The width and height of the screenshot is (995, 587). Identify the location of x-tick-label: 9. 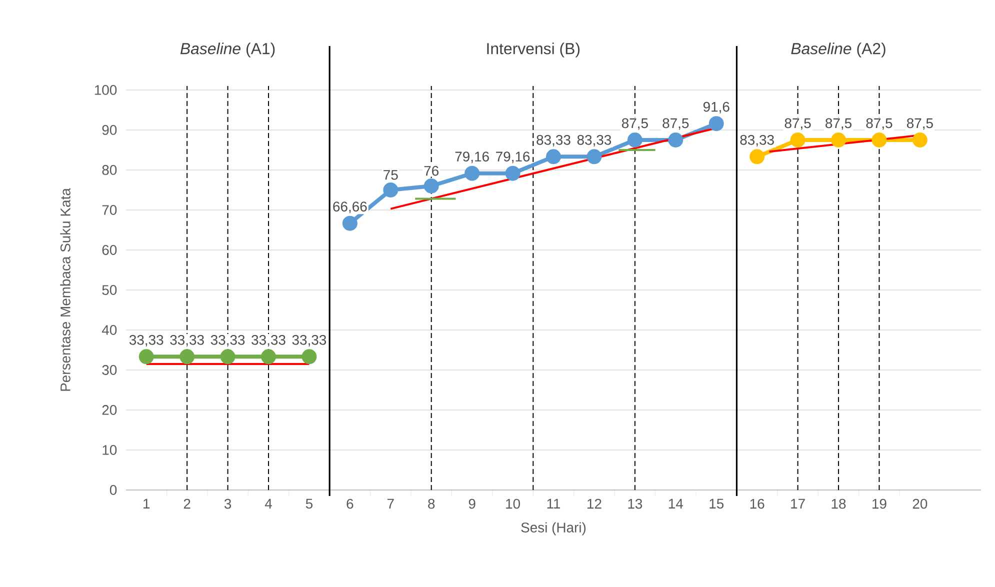
(472, 503).